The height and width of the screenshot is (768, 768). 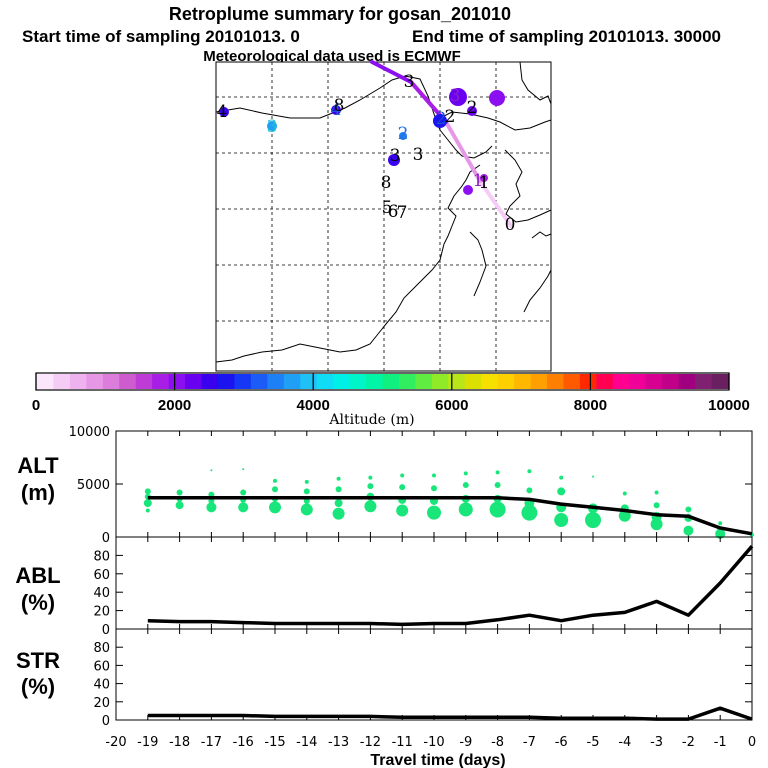 What do you see at coordinates (593, 742) in the screenshot?
I see `x-tick-label: -5` at bounding box center [593, 742].